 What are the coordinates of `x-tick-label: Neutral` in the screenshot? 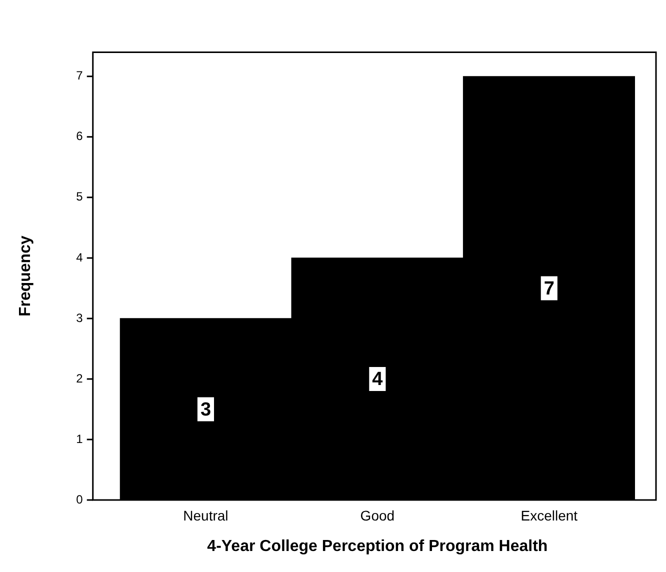 It's located at (205, 515).